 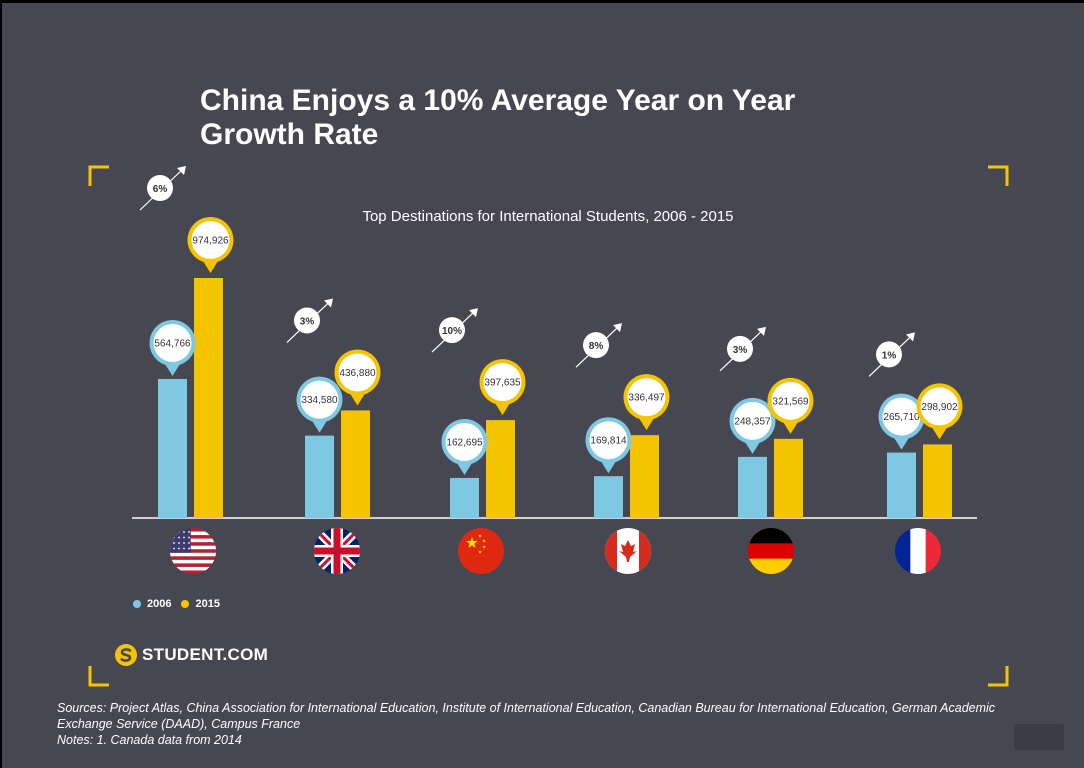 I want to click on value-pin-2015-5: 298,902, so click(x=939, y=411).